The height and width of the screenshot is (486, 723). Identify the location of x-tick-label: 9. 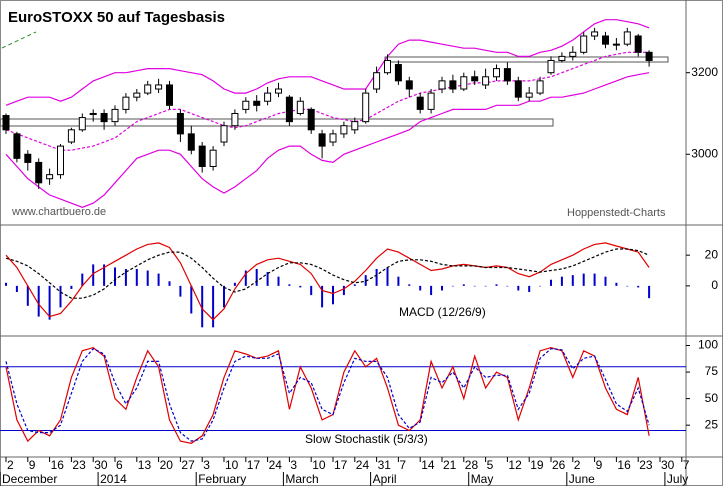
(32, 465).